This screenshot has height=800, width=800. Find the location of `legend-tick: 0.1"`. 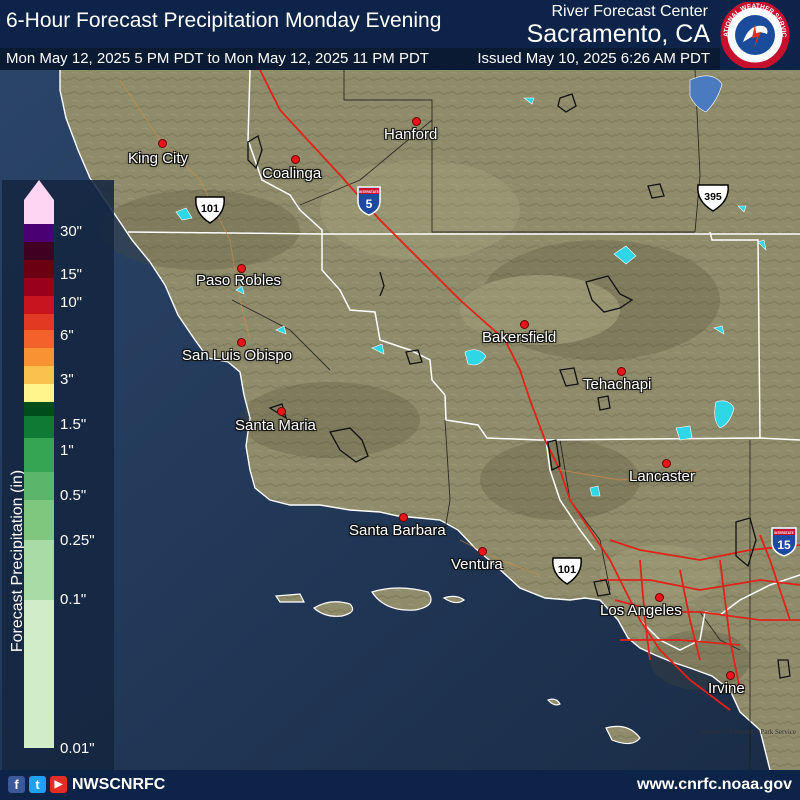

legend-tick: 0.1" is located at coordinates (73, 599).